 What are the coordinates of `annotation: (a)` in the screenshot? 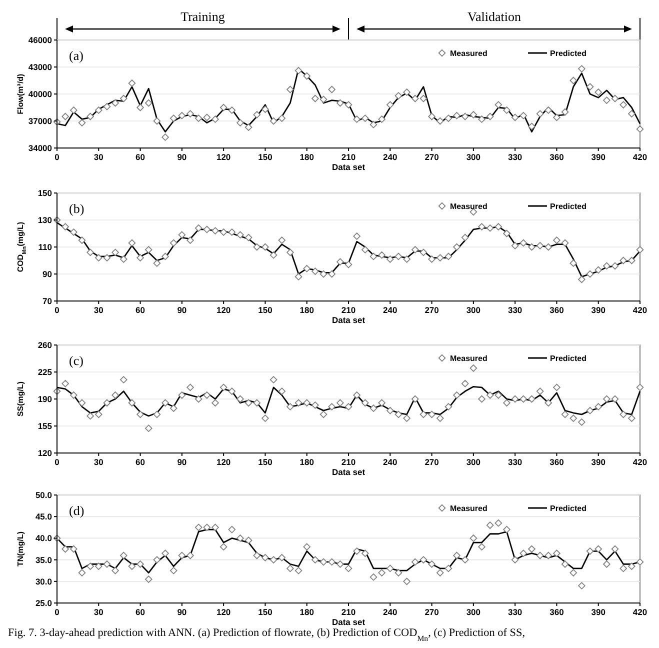 It's located at (76, 55).